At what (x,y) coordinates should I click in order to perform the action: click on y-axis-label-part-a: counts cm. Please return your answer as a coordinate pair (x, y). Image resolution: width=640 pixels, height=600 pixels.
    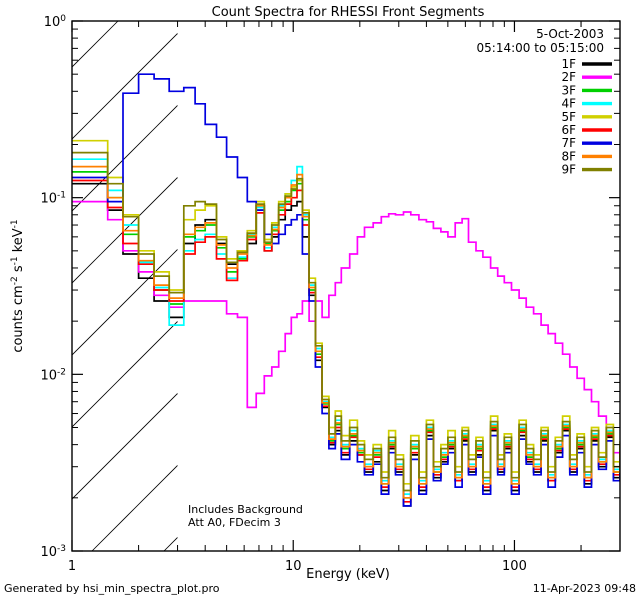
    Looking at the image, I should click on (18, 318).